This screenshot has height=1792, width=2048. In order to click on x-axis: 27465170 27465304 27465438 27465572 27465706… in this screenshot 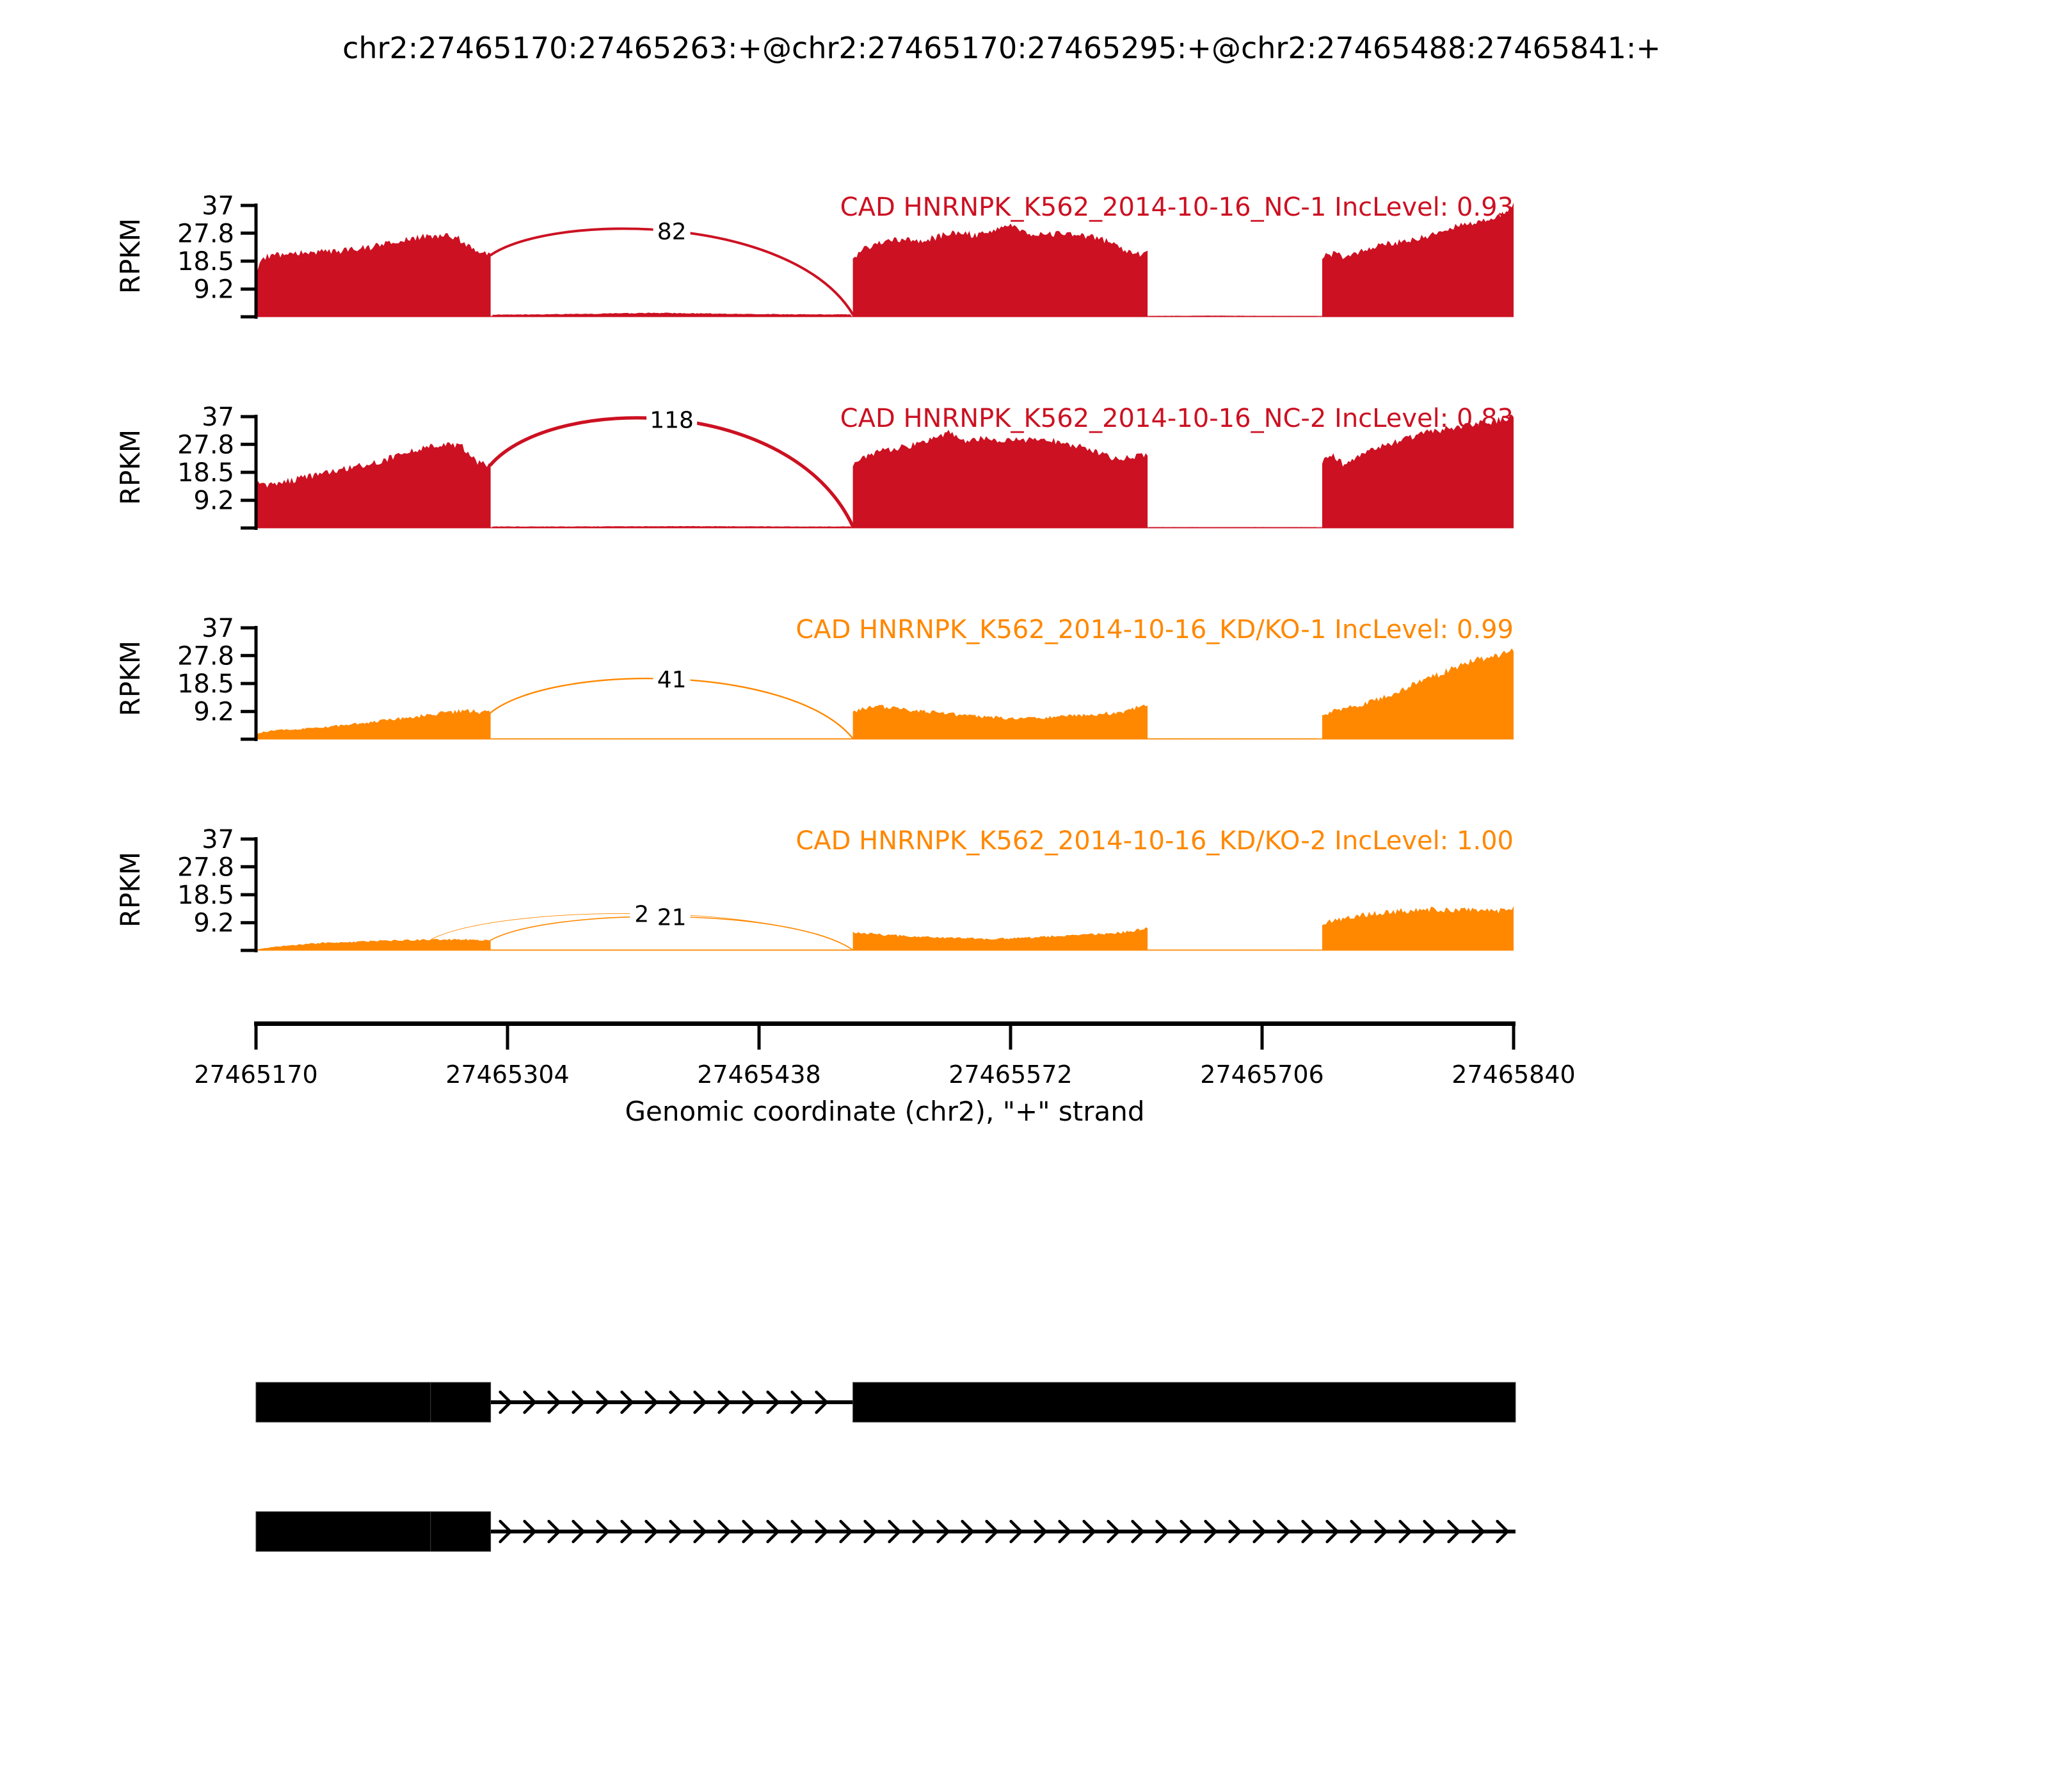, I will do `click(885, 1055)`.